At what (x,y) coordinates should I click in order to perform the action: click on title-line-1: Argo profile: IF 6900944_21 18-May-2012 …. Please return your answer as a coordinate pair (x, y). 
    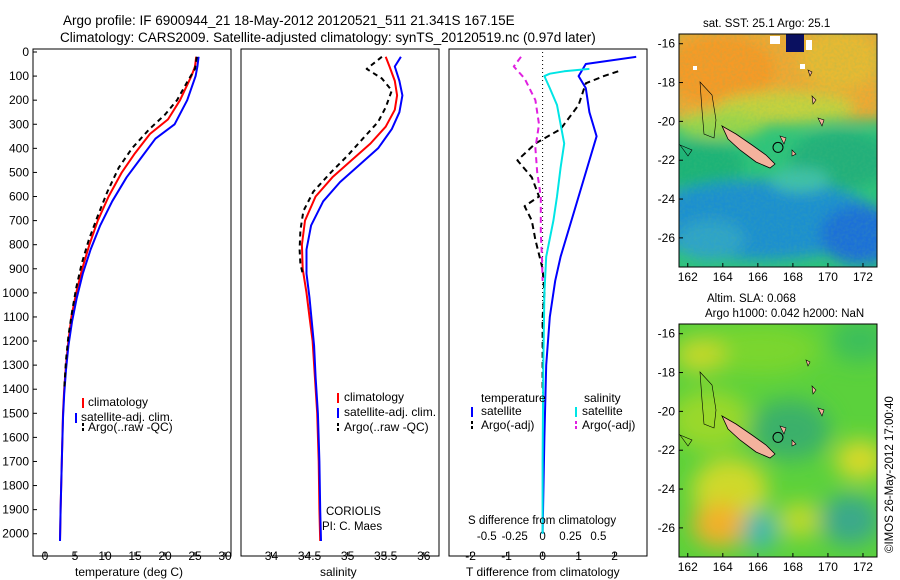
    Looking at the image, I should click on (289, 20).